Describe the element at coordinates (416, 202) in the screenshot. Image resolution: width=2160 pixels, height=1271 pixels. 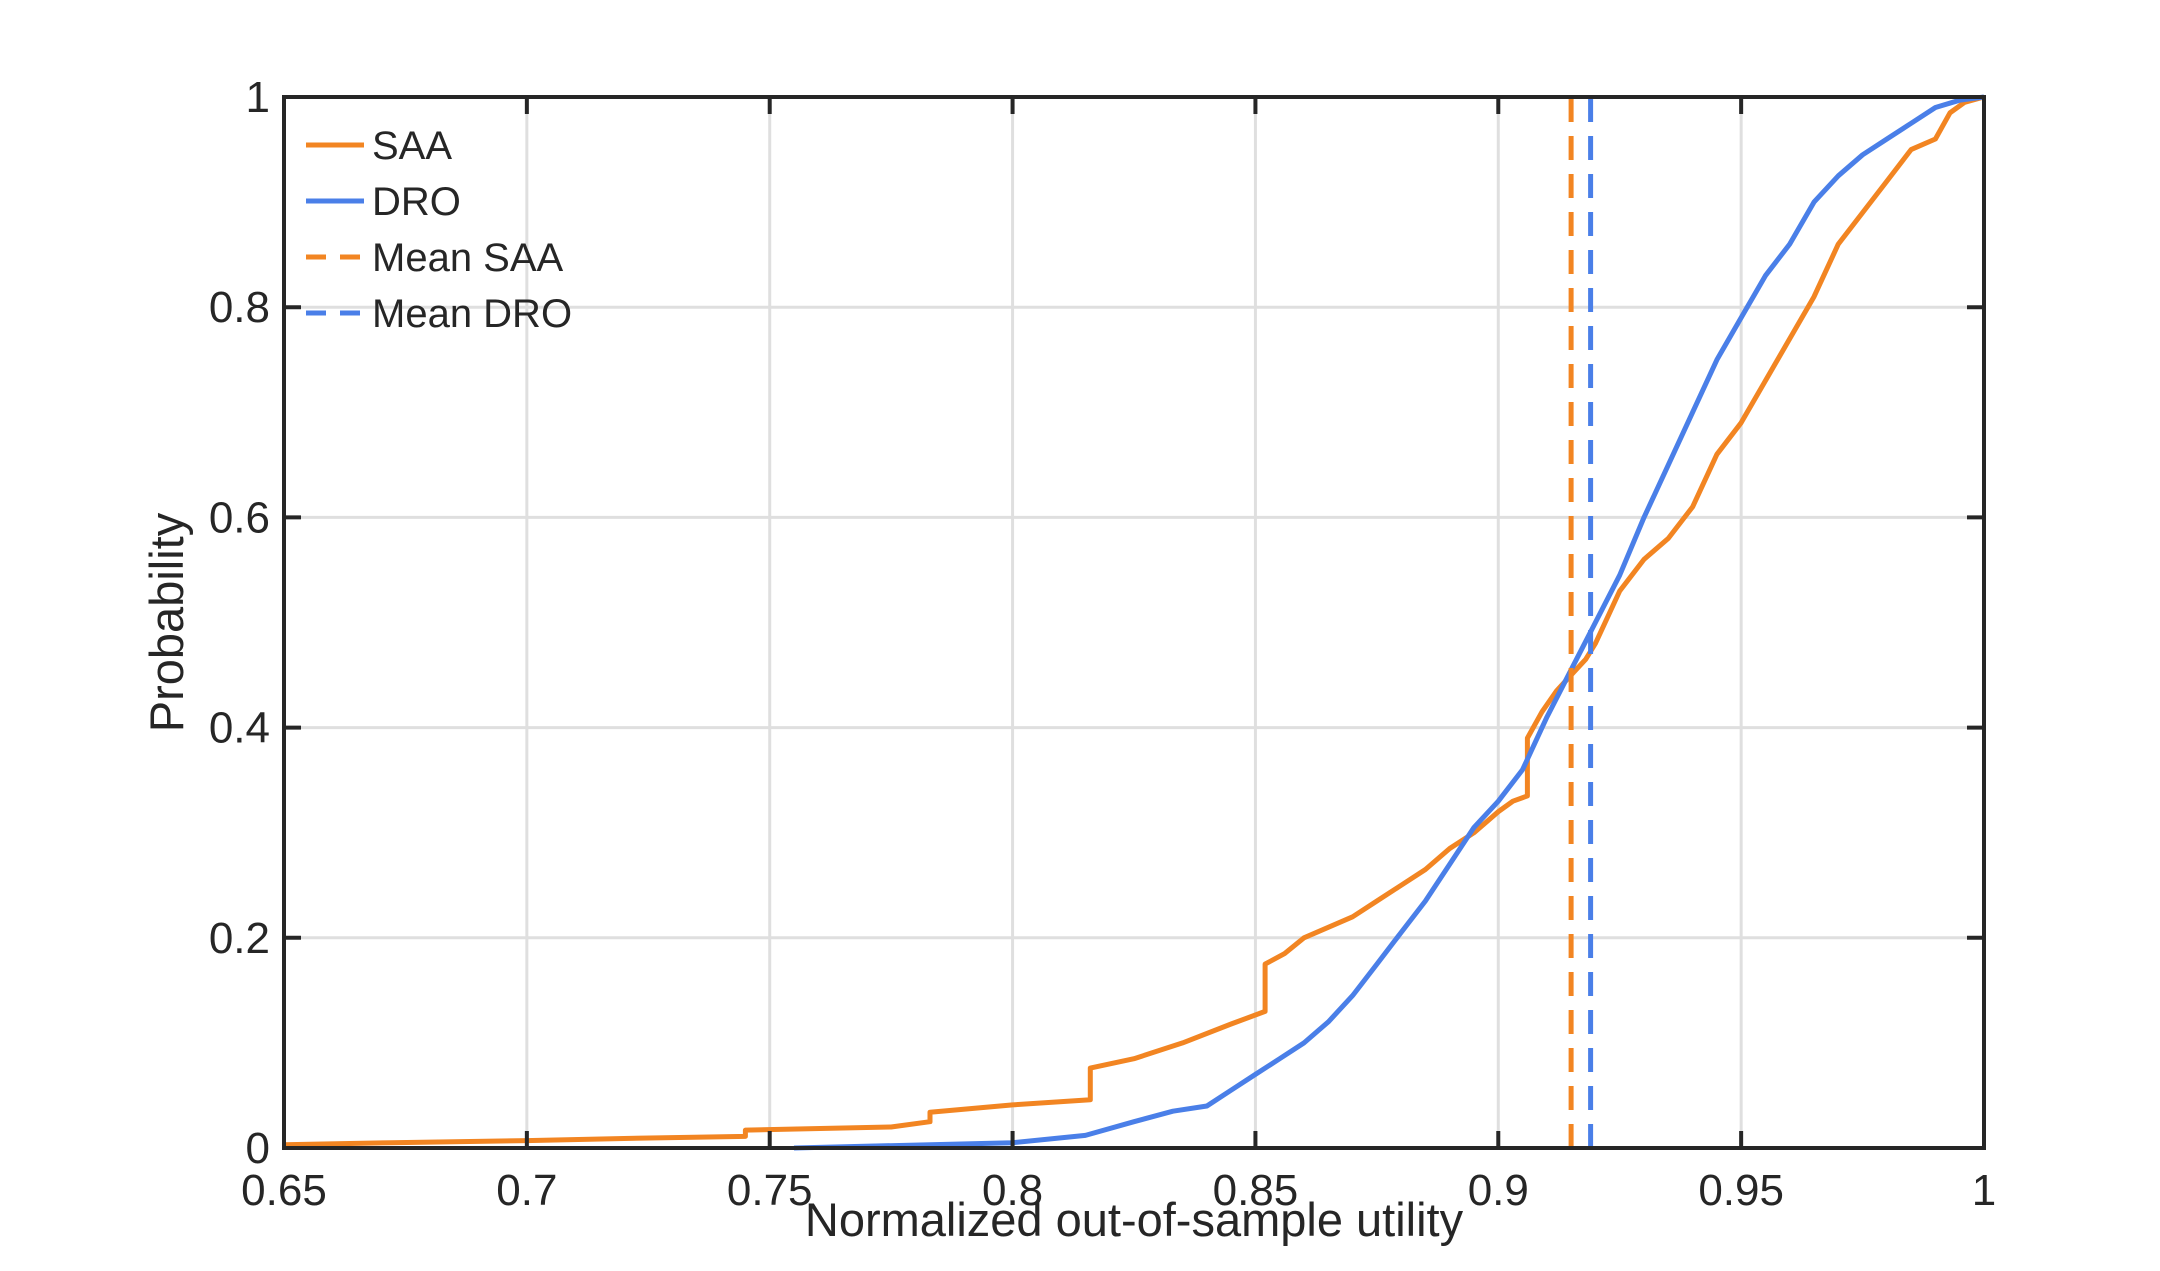
I see `legend-label-dro: DRO` at that location.